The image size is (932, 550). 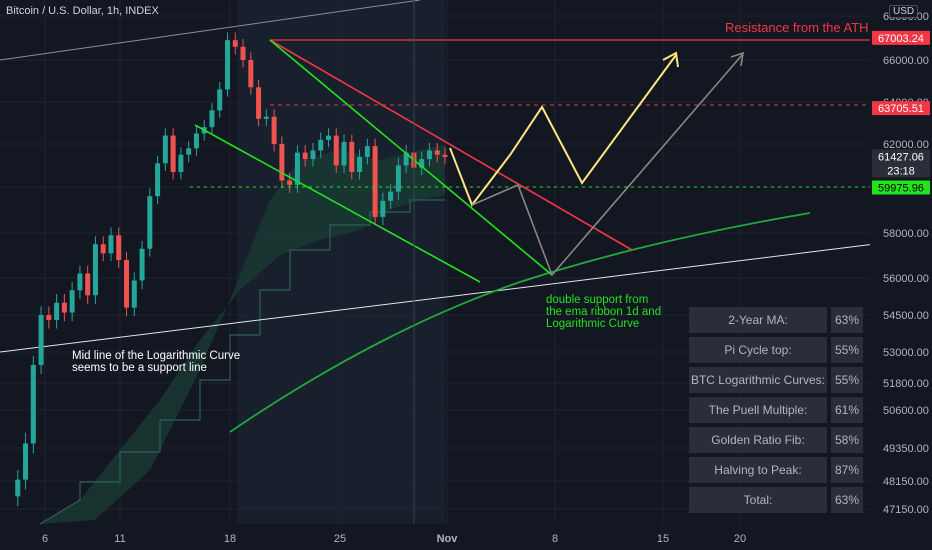 What do you see at coordinates (906, 61) in the screenshot?
I see `y-tick-label: 66000.00` at bounding box center [906, 61].